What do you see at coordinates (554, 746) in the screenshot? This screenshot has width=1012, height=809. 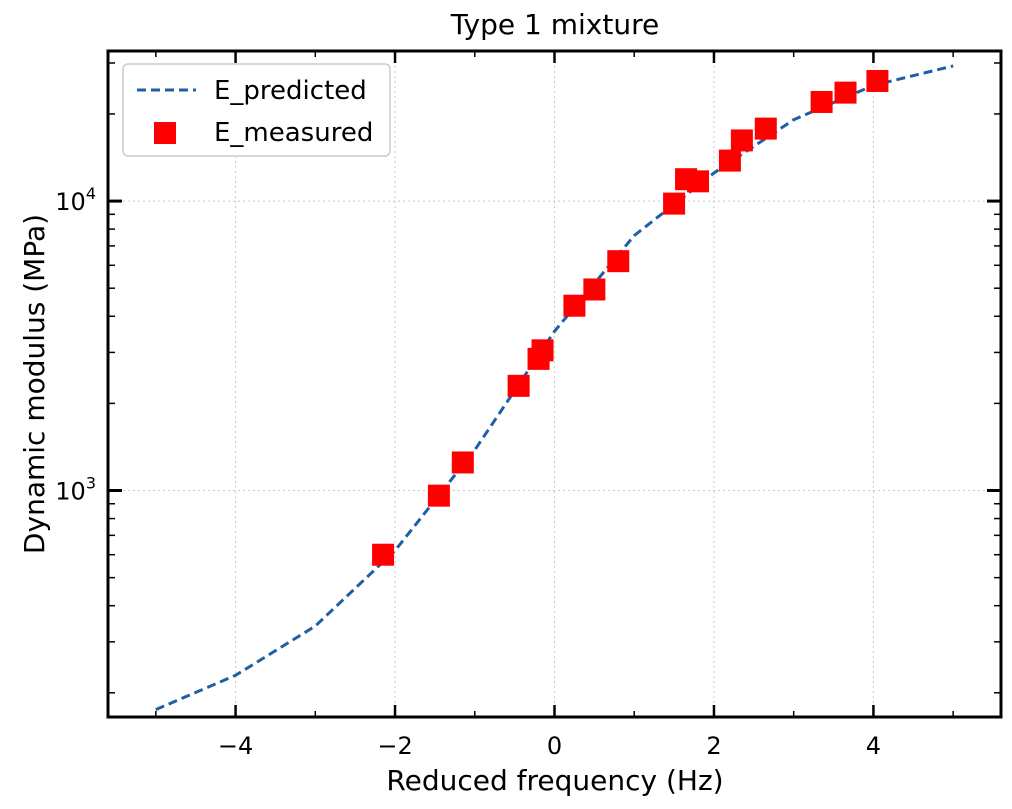 I see `x-tick-label: 0` at bounding box center [554, 746].